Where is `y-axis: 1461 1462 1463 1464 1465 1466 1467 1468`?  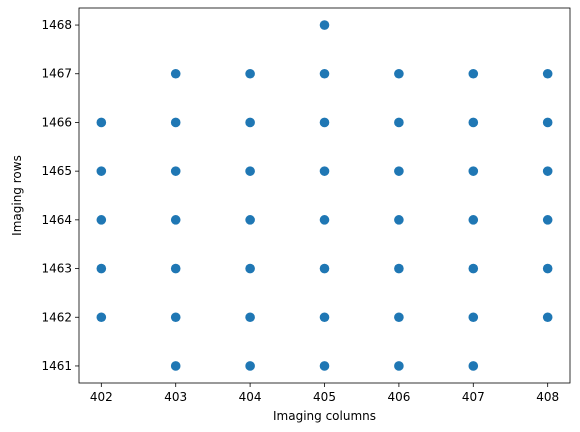 y-axis: 1461 1462 1463 1464 1465 1466 1467 1468 is located at coordinates (60, 195).